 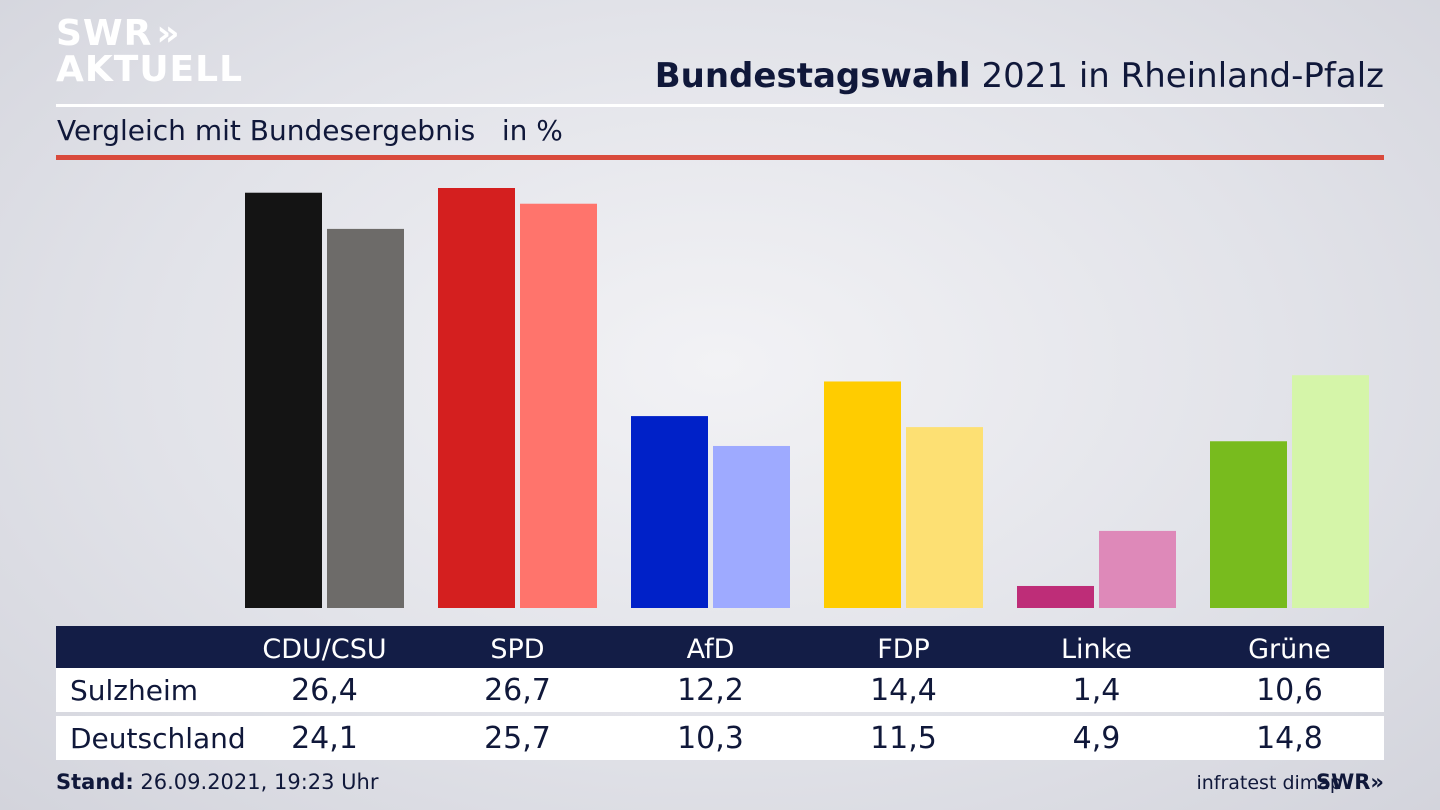 I want to click on bar-gr-ne-deutschland, so click(x=1330, y=491).